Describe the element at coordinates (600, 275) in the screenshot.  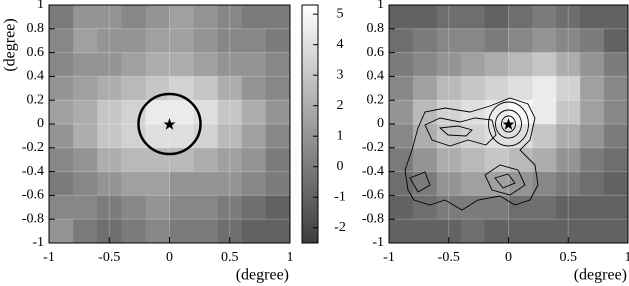
I see `x-axis-label: (degree)` at that location.